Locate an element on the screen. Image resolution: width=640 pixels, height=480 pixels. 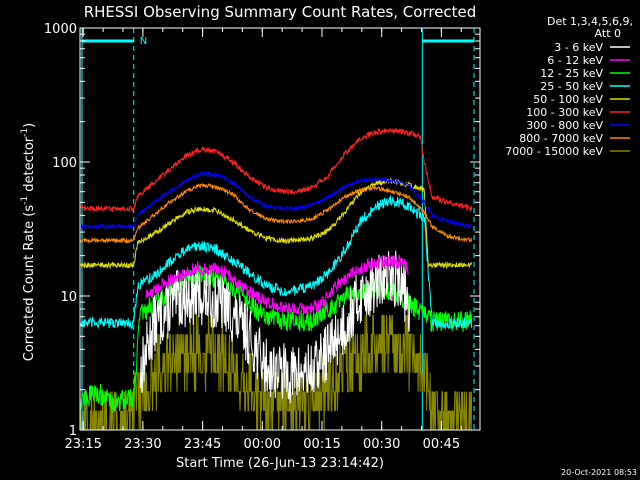
y-axis-label-sup1: -1 is located at coordinates (25, 200).